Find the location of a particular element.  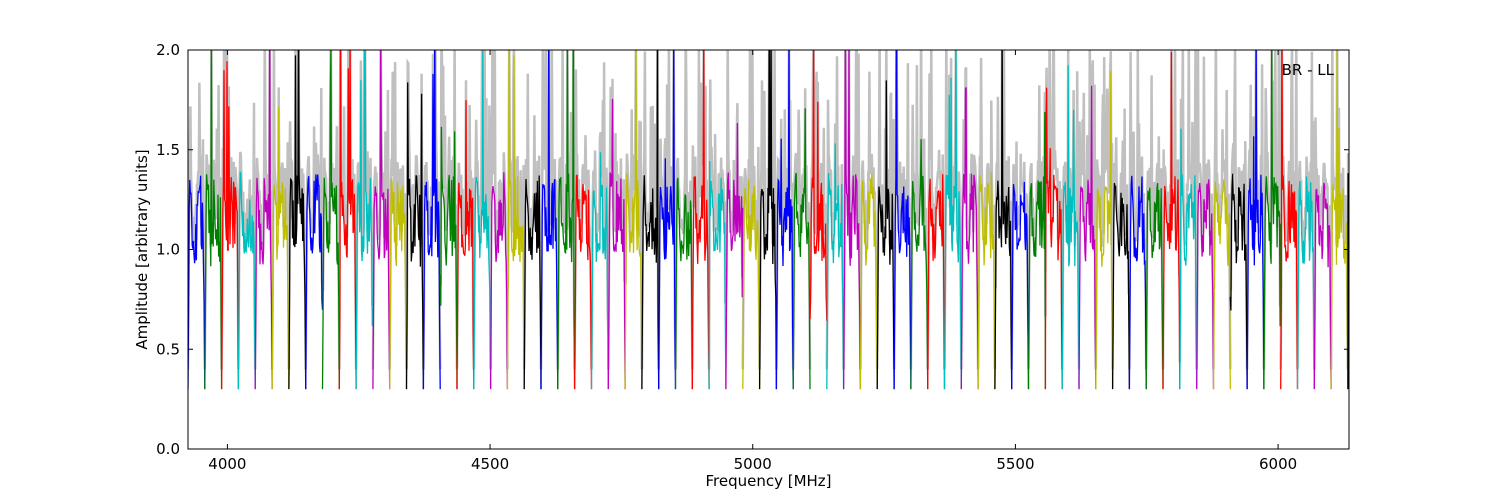

y-axis-label: Amplitude [arbitrary units] is located at coordinates (142, 249).